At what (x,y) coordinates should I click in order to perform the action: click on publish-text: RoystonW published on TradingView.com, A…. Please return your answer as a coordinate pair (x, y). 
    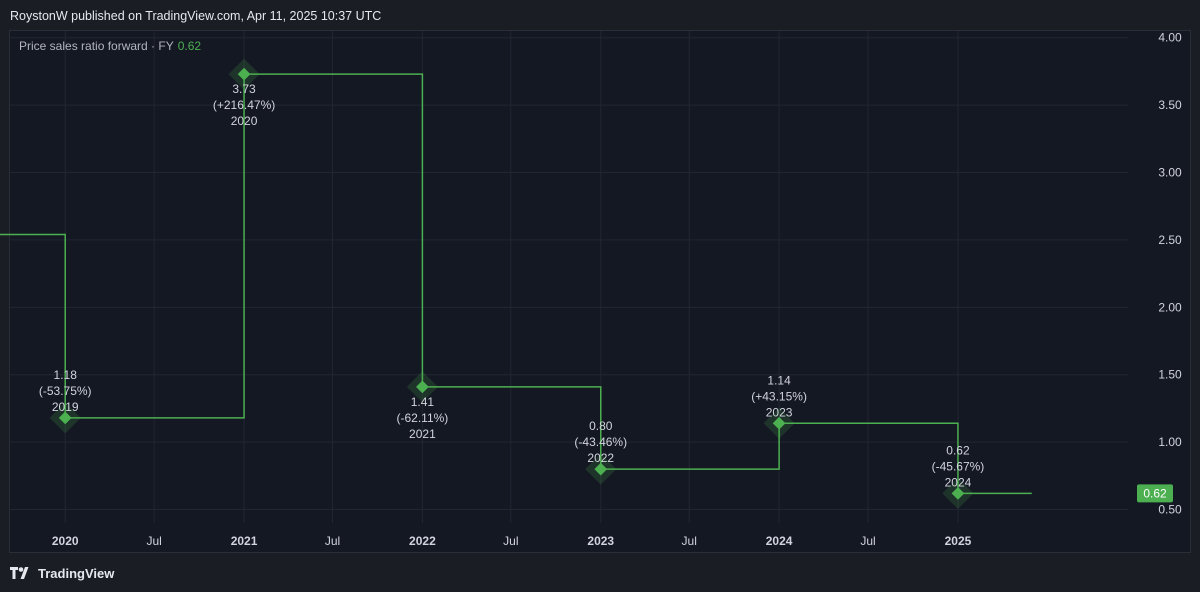
    Looking at the image, I should click on (196, 16).